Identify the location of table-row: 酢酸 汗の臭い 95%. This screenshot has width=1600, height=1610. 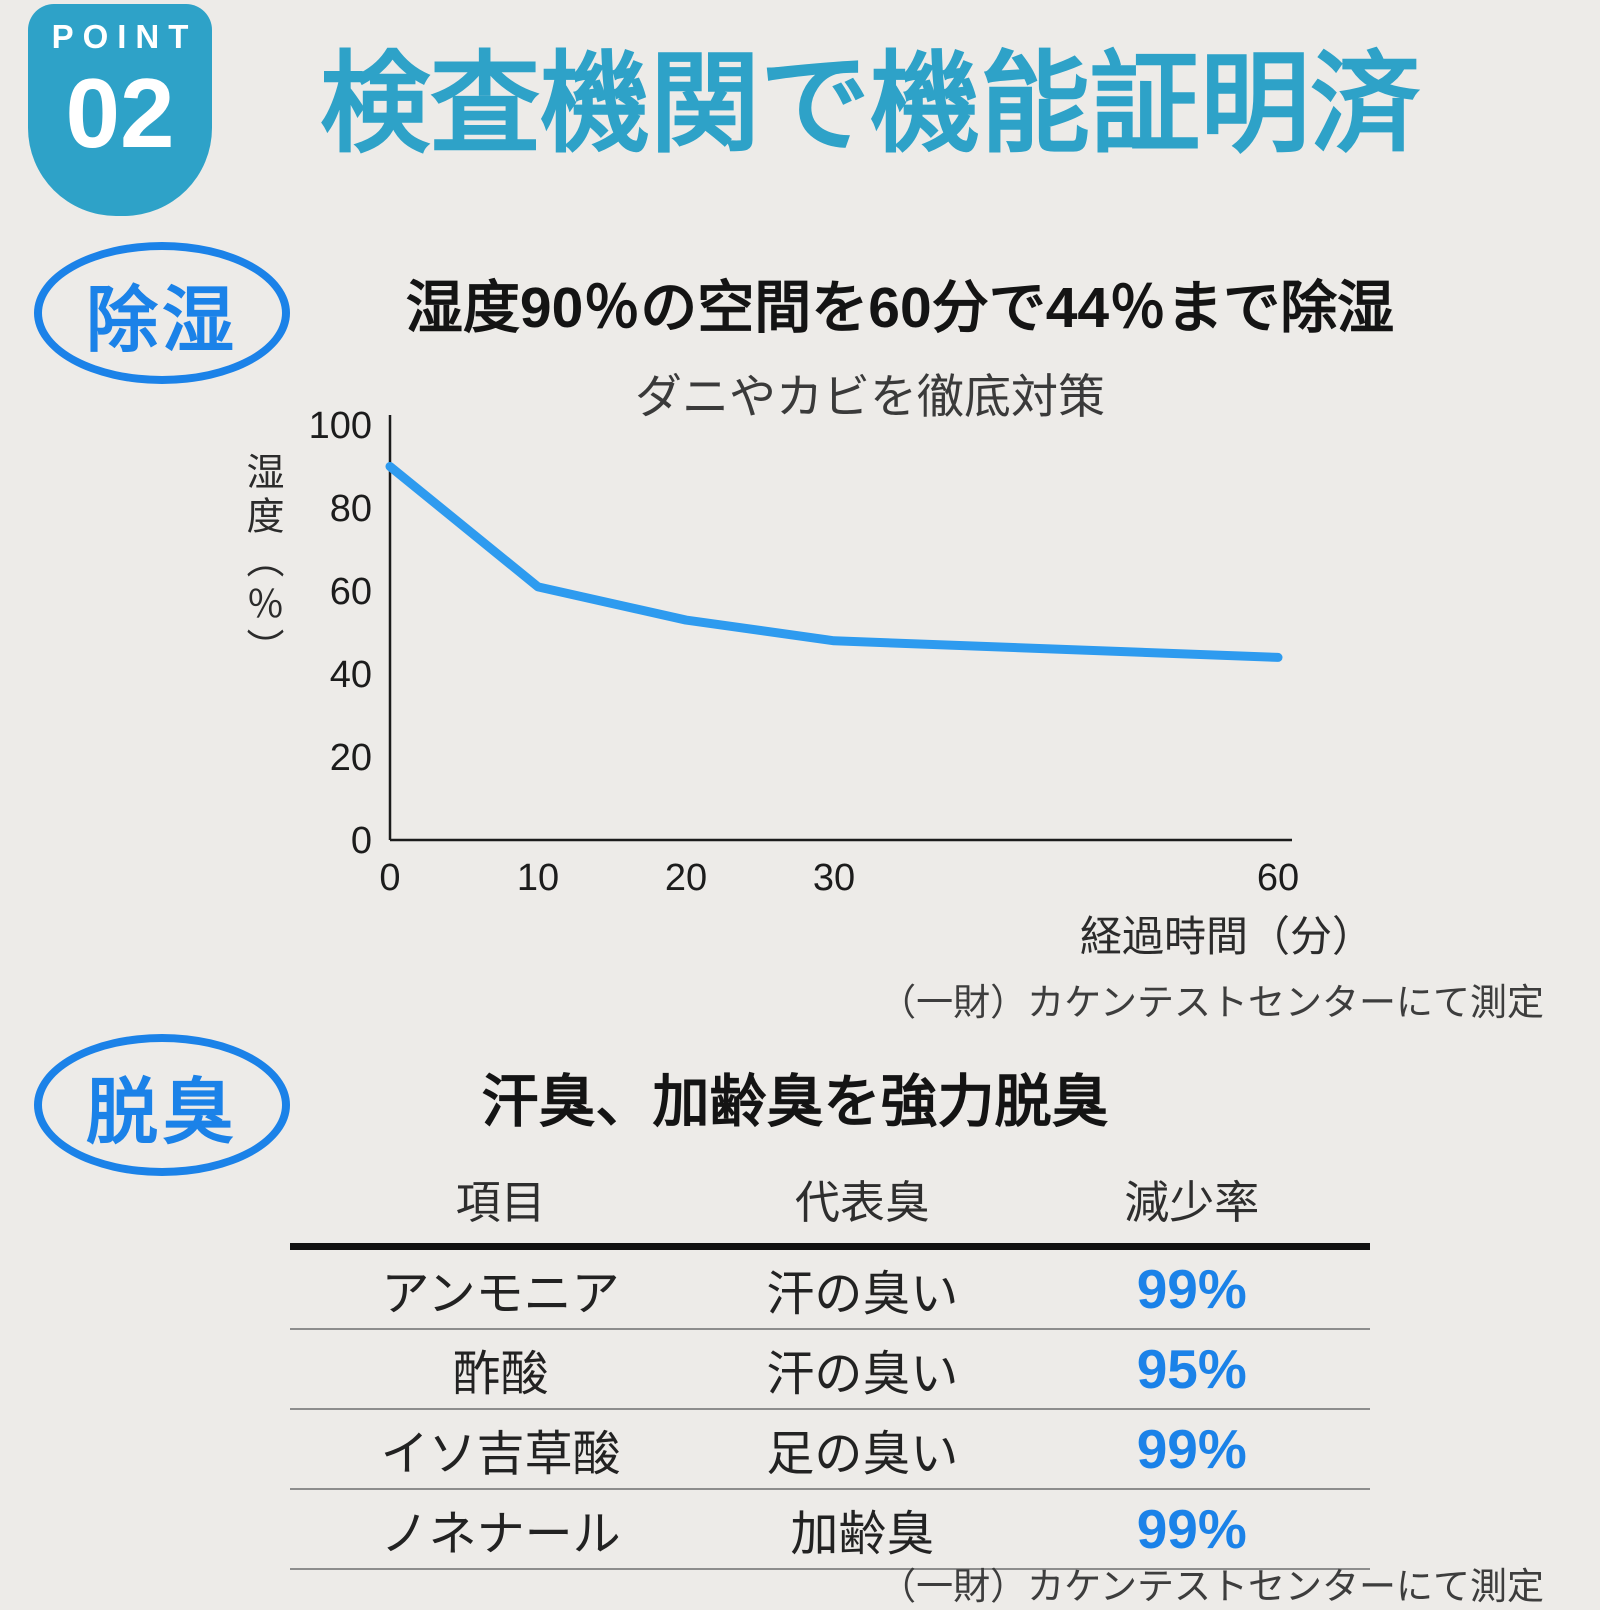
(830, 1370).